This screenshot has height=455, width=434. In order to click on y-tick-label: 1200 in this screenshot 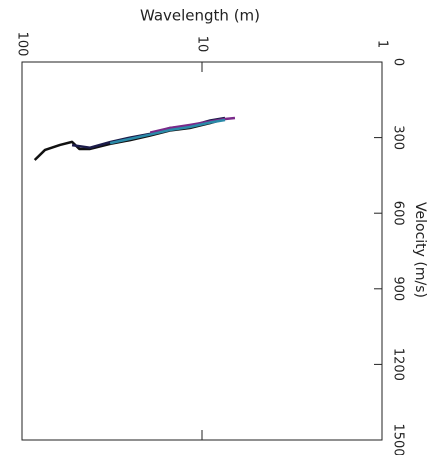, I will do `click(398, 364)`.